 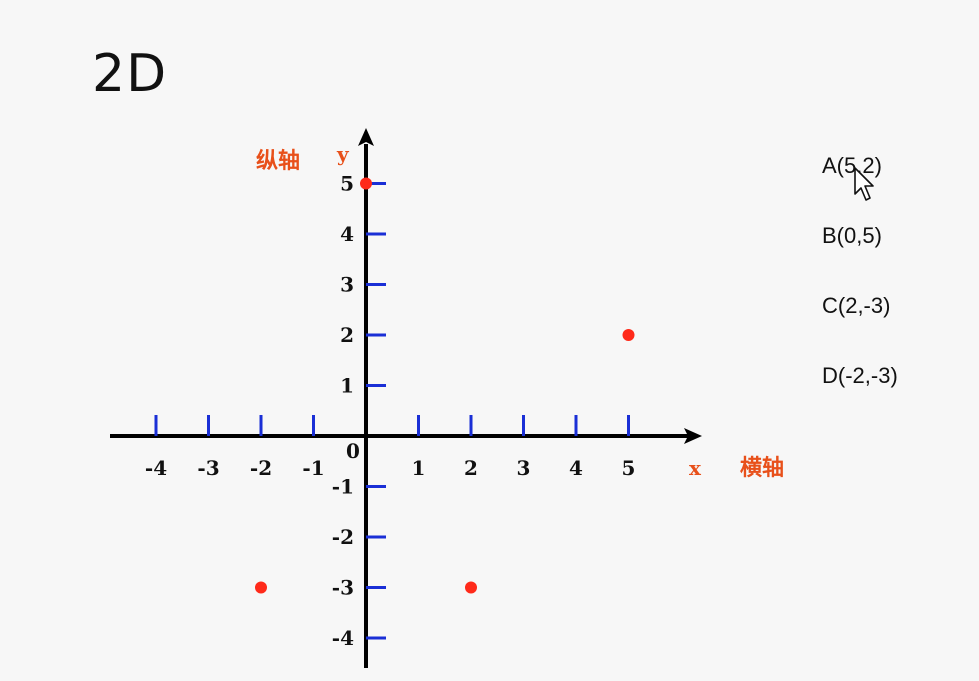 What do you see at coordinates (208, 468) in the screenshot?
I see `x-tick-label: -3` at bounding box center [208, 468].